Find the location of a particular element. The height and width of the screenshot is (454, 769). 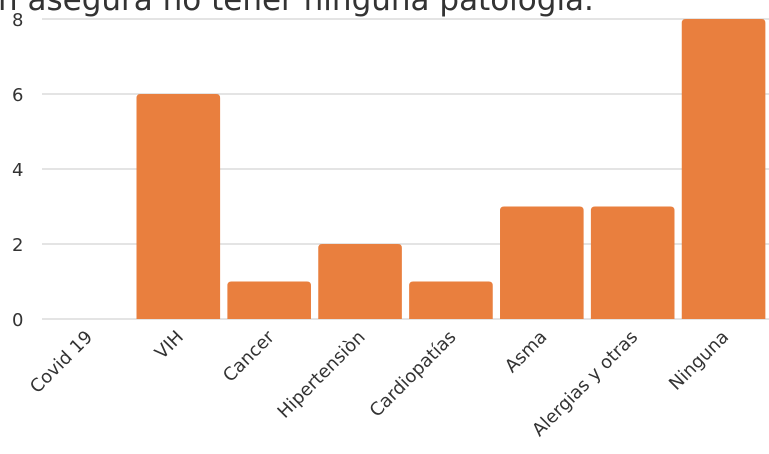

y-tick-label: 8 is located at coordinates (17, 20).